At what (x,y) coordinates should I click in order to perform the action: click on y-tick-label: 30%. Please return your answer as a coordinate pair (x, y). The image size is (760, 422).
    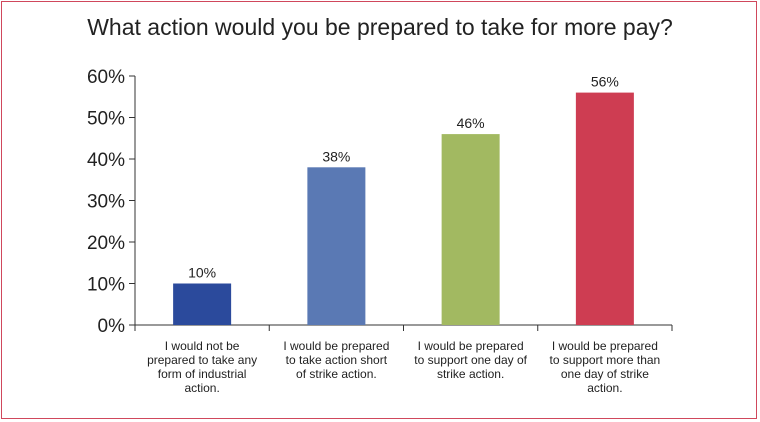
    Looking at the image, I should click on (106, 202).